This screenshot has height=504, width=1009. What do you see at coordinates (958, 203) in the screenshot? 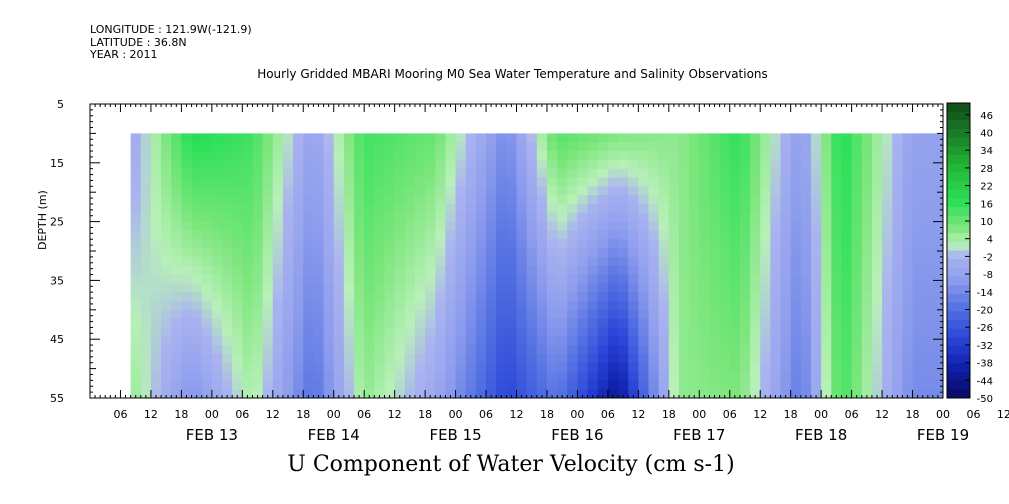
I see `colorbar-swatch` at bounding box center [958, 203].